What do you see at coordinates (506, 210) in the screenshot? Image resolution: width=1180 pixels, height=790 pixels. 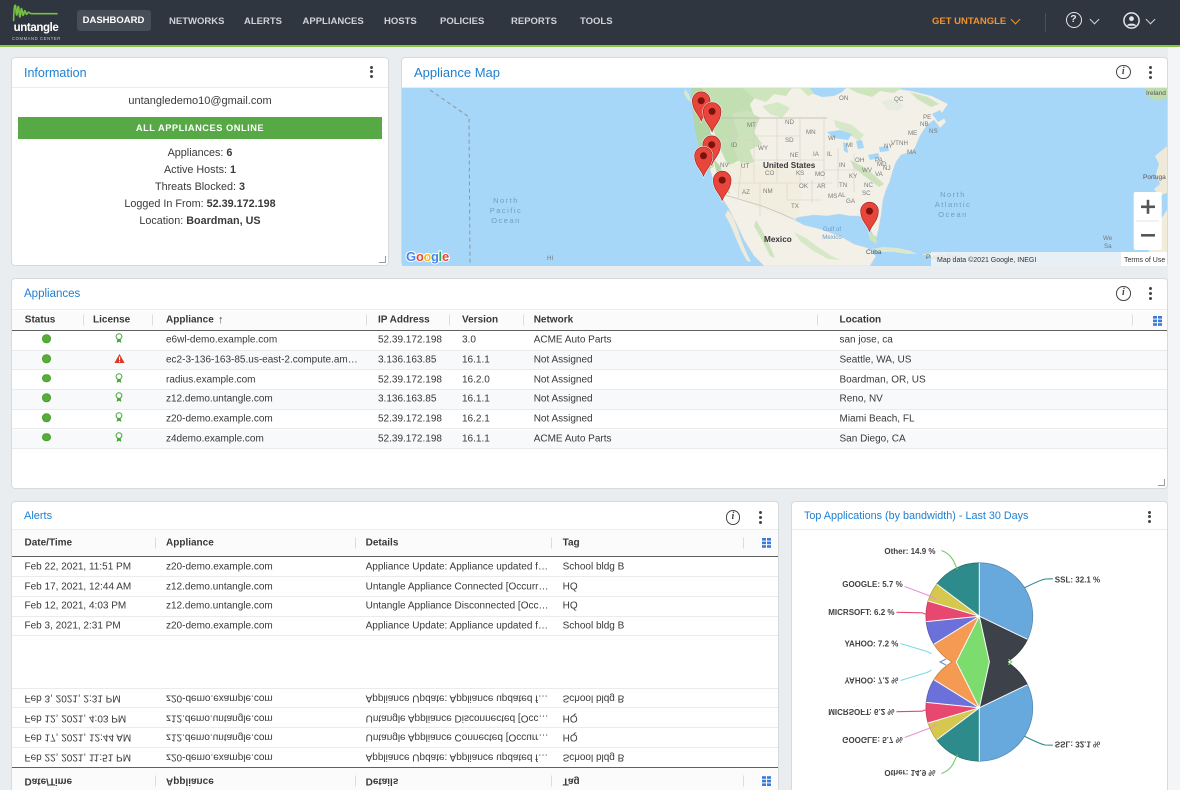 I see `svg-text: Pacific` at bounding box center [506, 210].